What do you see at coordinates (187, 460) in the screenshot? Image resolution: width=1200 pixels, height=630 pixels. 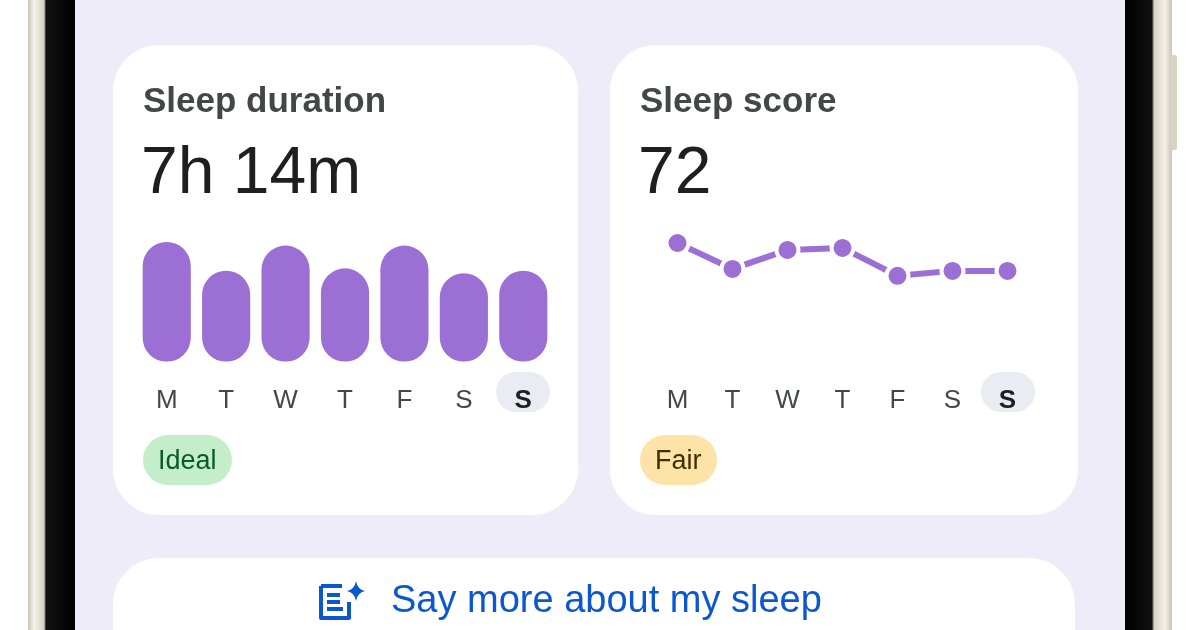 I see `rating-badge: Ideal` at bounding box center [187, 460].